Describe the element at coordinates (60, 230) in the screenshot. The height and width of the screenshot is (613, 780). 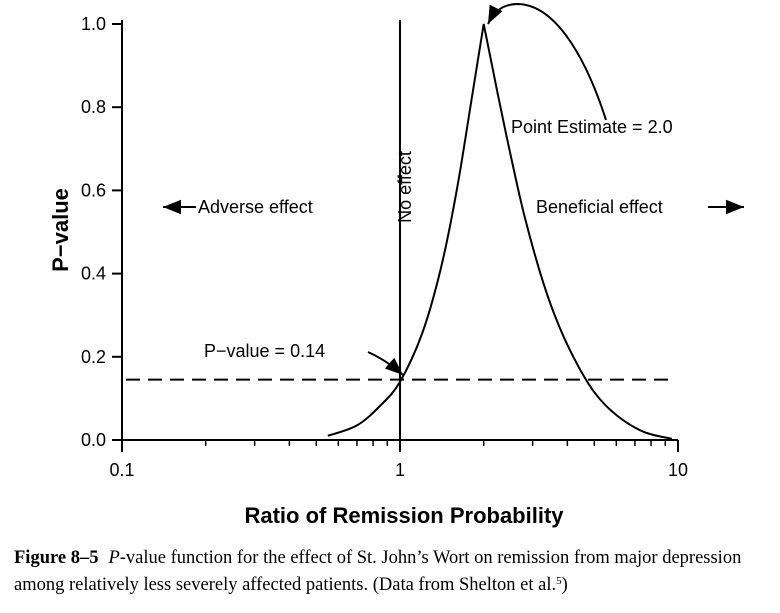
I see `y-axis-title: P−value` at that location.